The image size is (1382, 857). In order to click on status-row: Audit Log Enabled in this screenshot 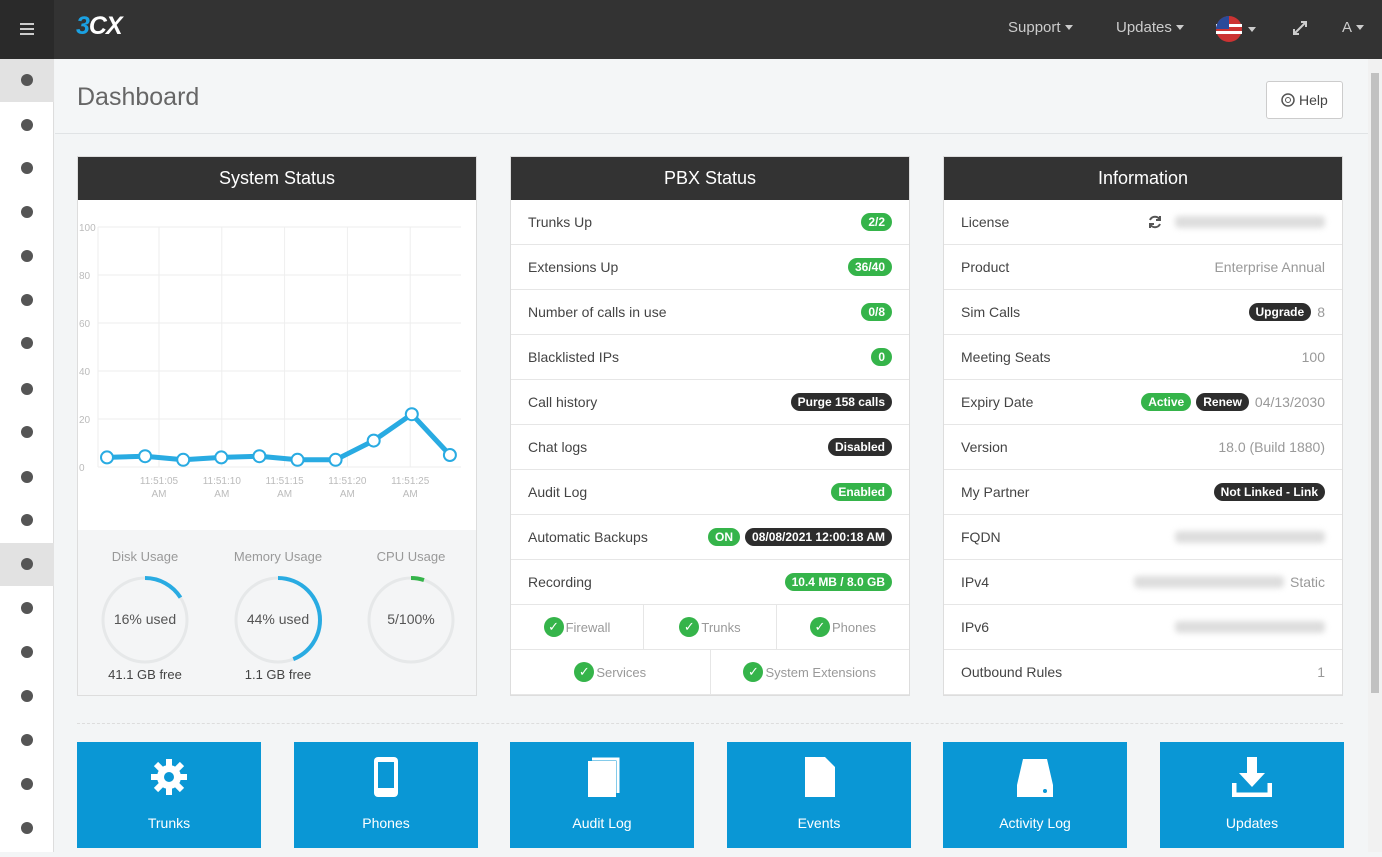, I will do `click(710, 492)`.